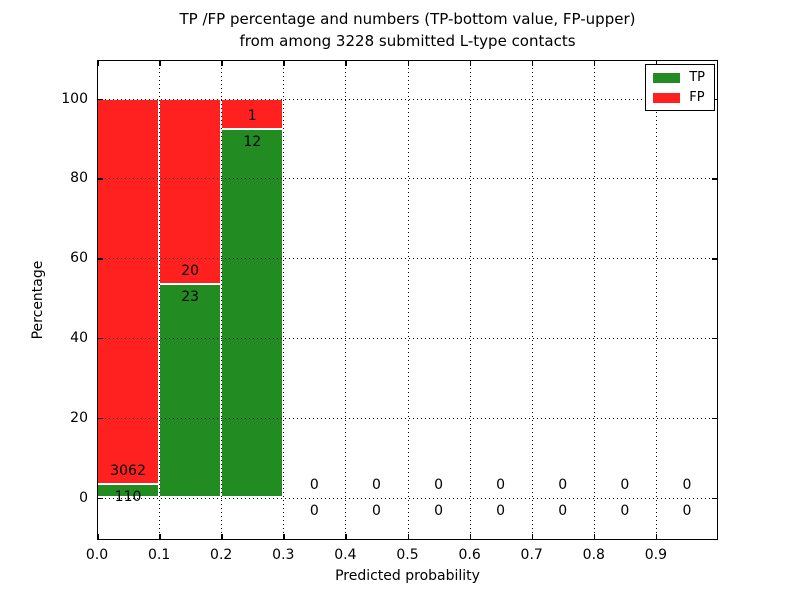 The width and height of the screenshot is (800, 600). What do you see at coordinates (74, 98) in the screenshot?
I see `y-tick-label: 100` at bounding box center [74, 98].